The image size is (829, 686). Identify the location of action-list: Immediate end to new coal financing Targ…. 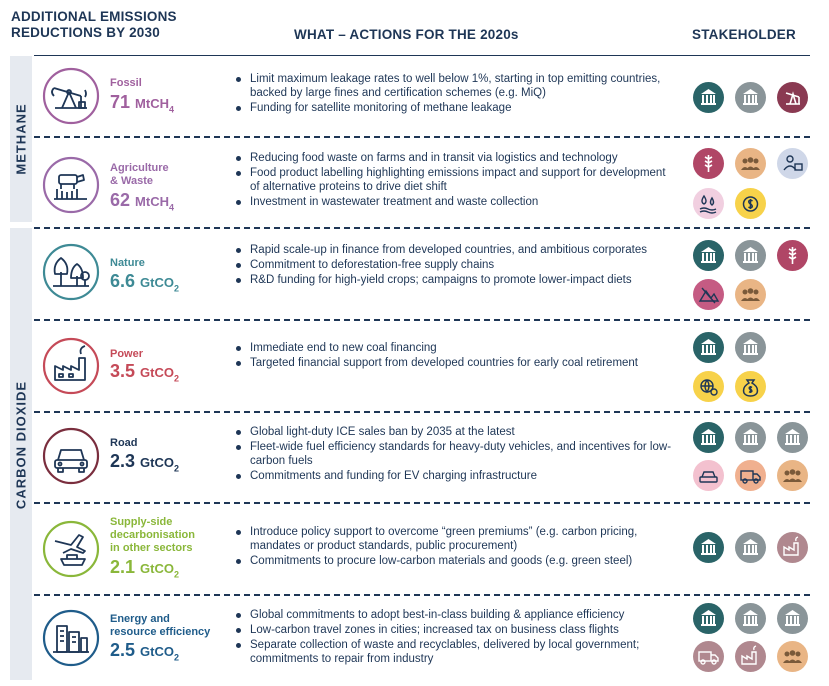
(454, 357).